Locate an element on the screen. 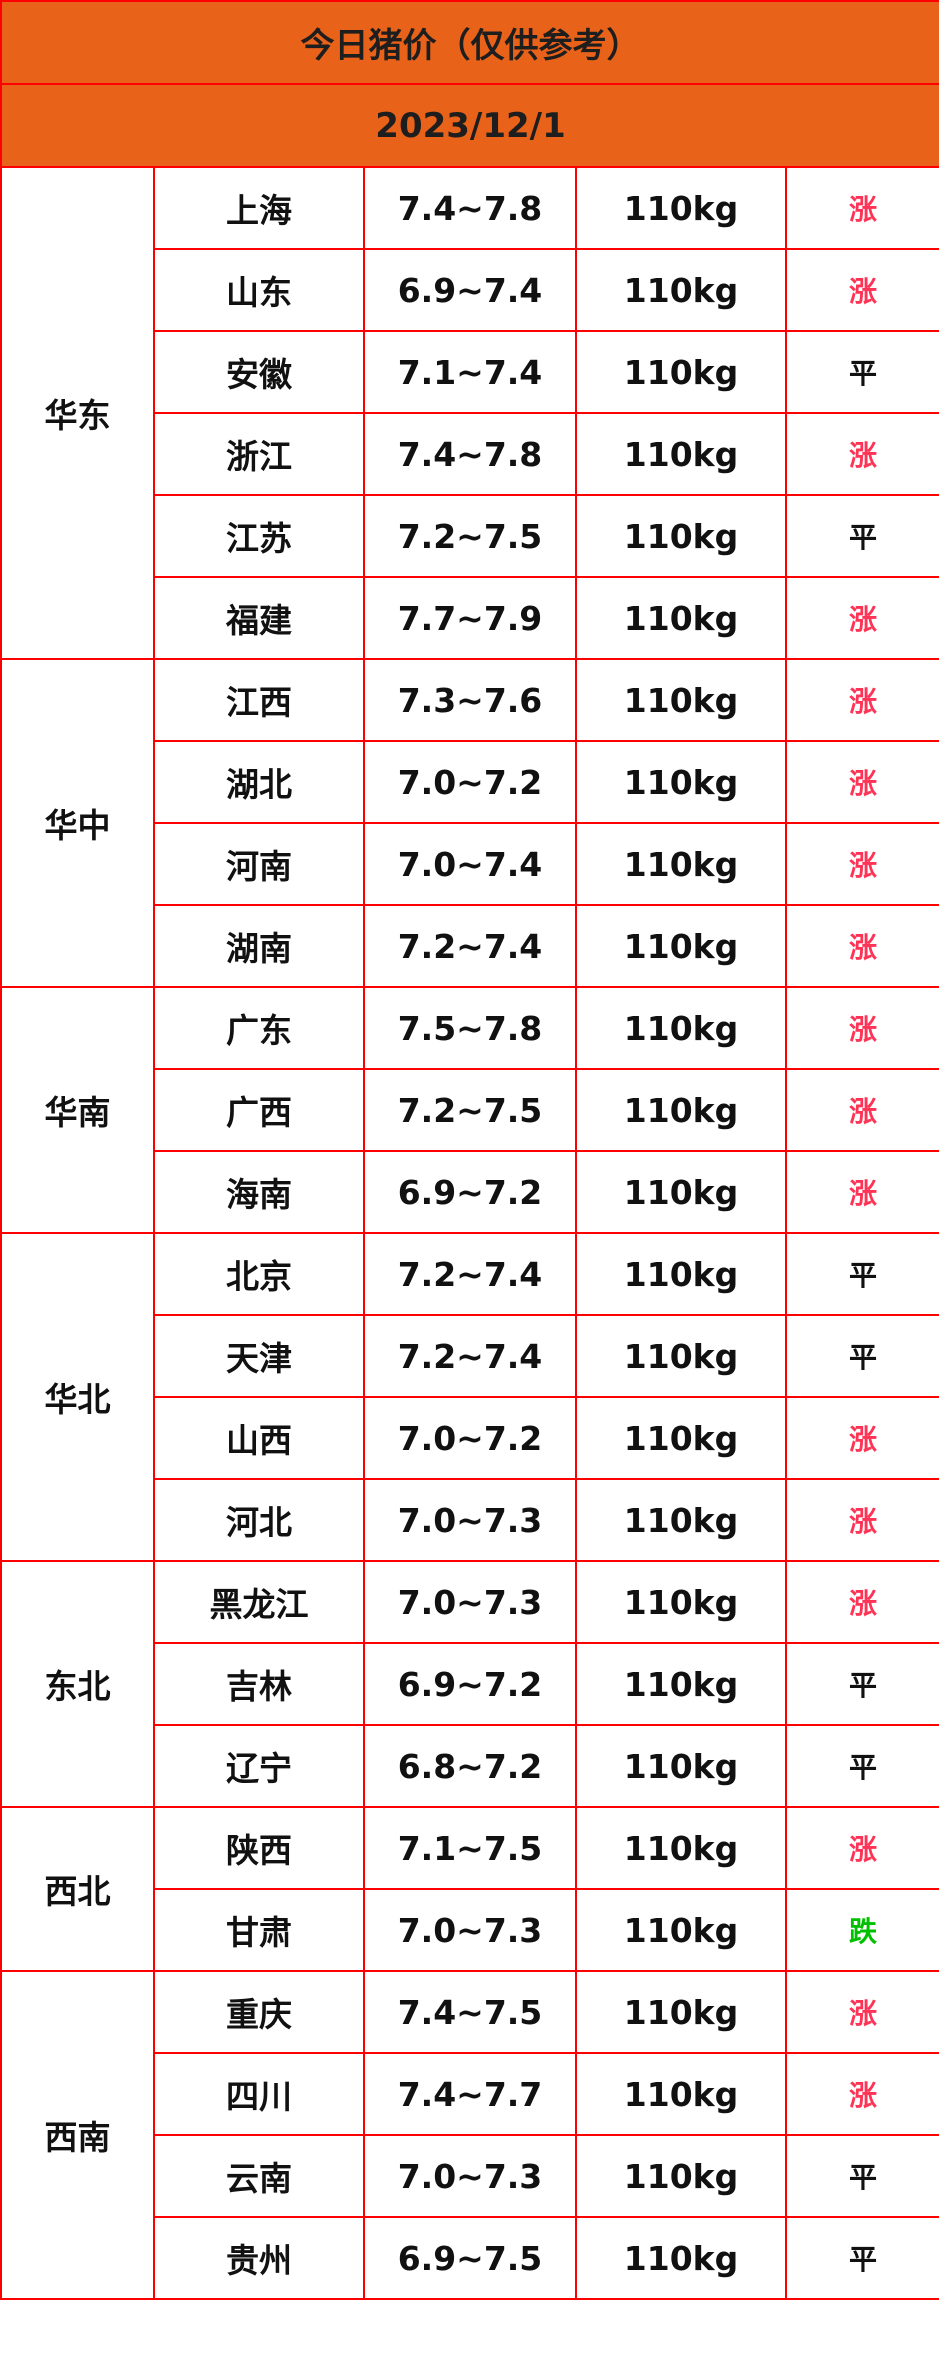  province-cell: 吉林 is located at coordinates (259, 1684).